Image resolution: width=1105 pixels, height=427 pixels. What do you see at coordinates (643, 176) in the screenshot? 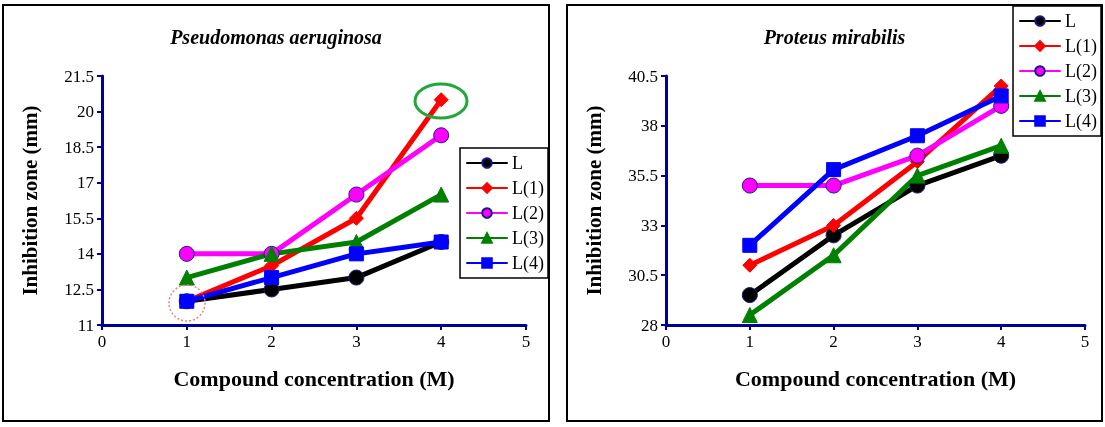
I see `y-tick-label: 35.5` at bounding box center [643, 176].